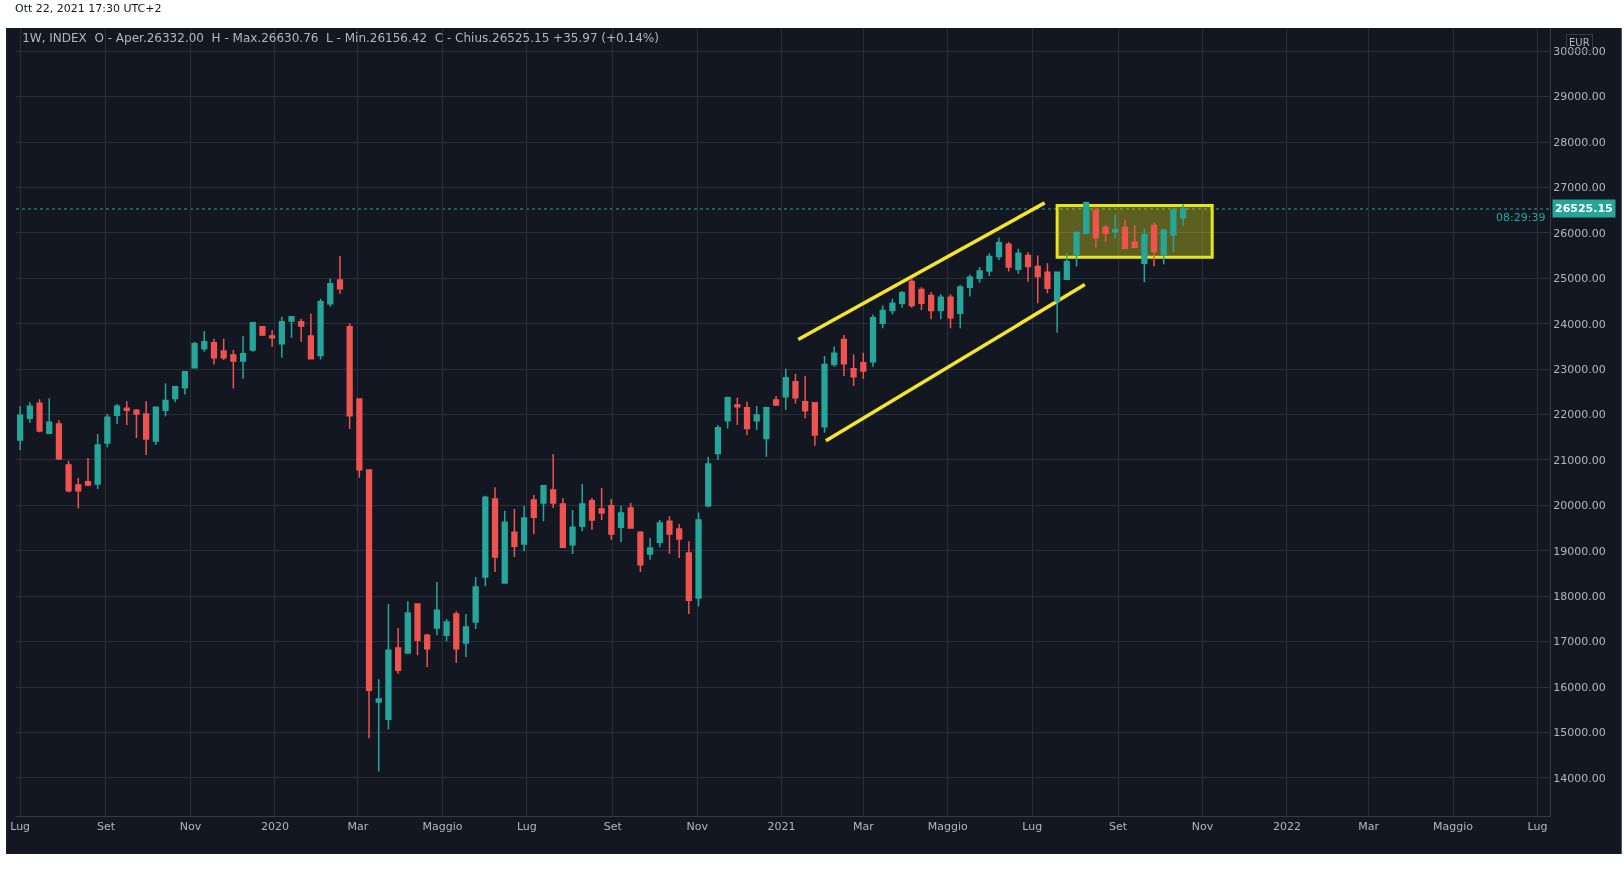 Image resolution: width=1624 pixels, height=880 pixels. Describe the element at coordinates (1579, 506) in the screenshot. I see `y-tick-label: 20000.00` at that location.